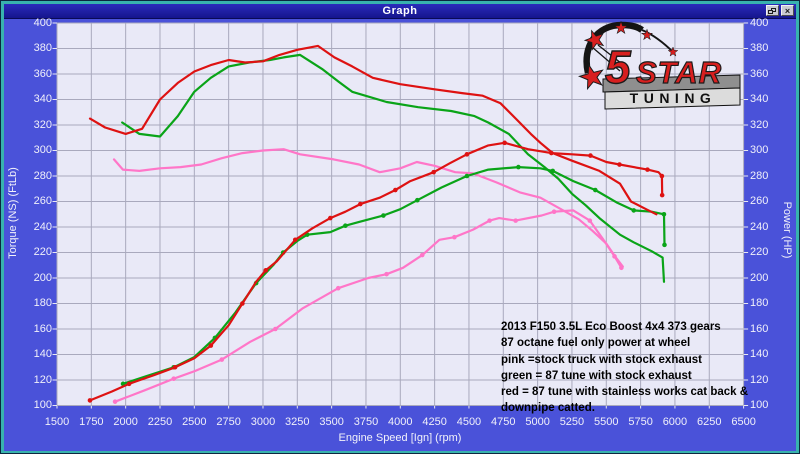  Describe the element at coordinates (591, 76) in the screenshot. I see `big-star-icon` at that location.